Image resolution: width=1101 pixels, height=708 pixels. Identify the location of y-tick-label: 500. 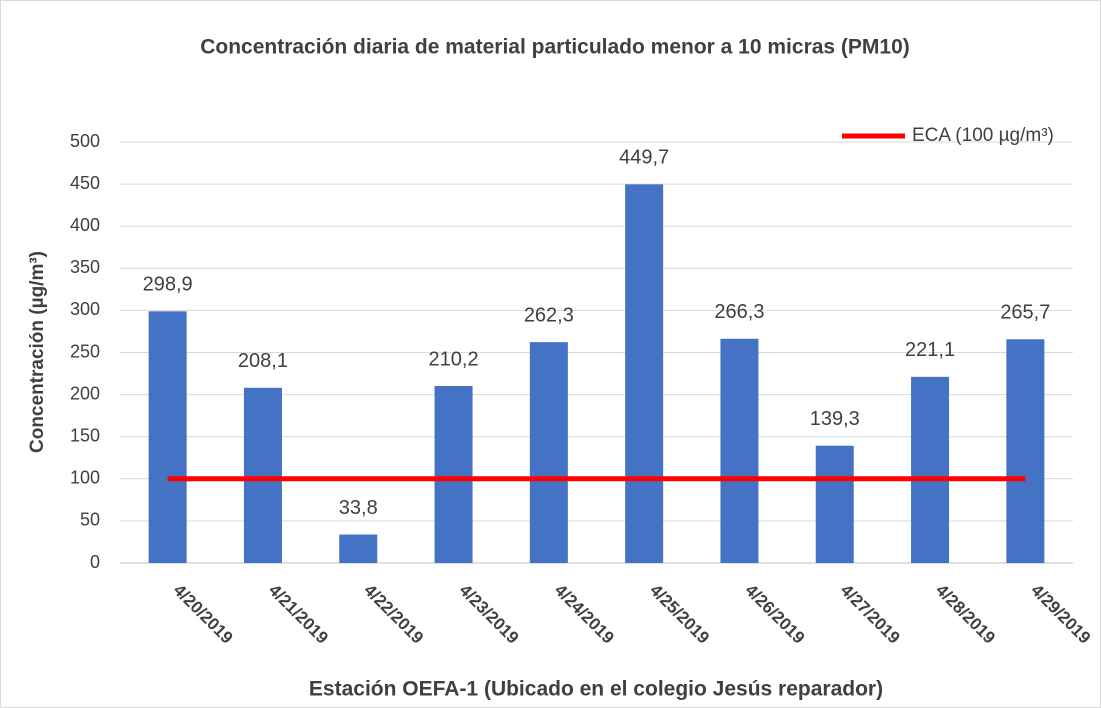
(85, 141).